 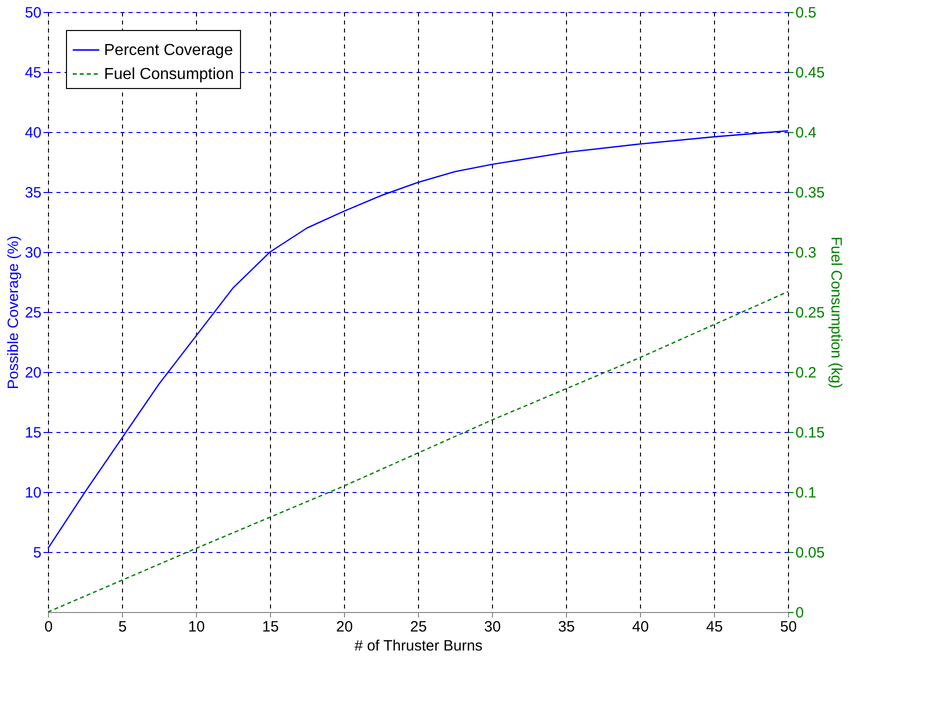 I want to click on x-tick-label: 15, so click(x=270, y=627).